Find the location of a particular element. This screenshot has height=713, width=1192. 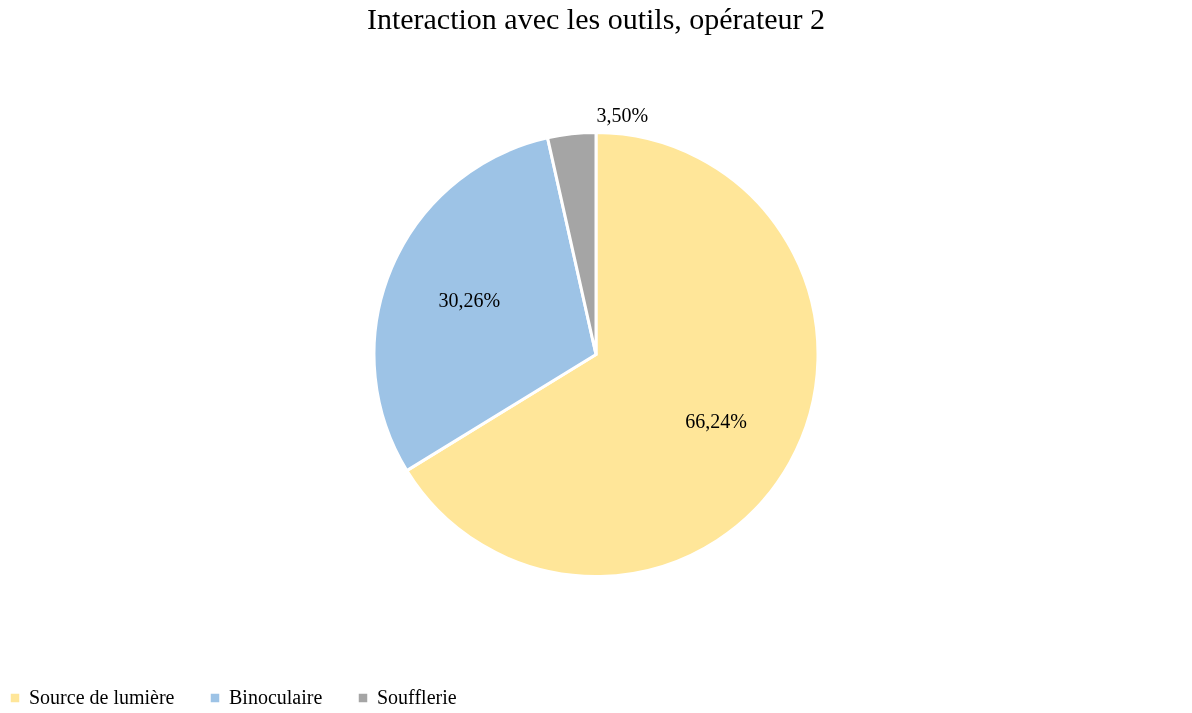

legend-label: Soufflerie is located at coordinates (417, 697).